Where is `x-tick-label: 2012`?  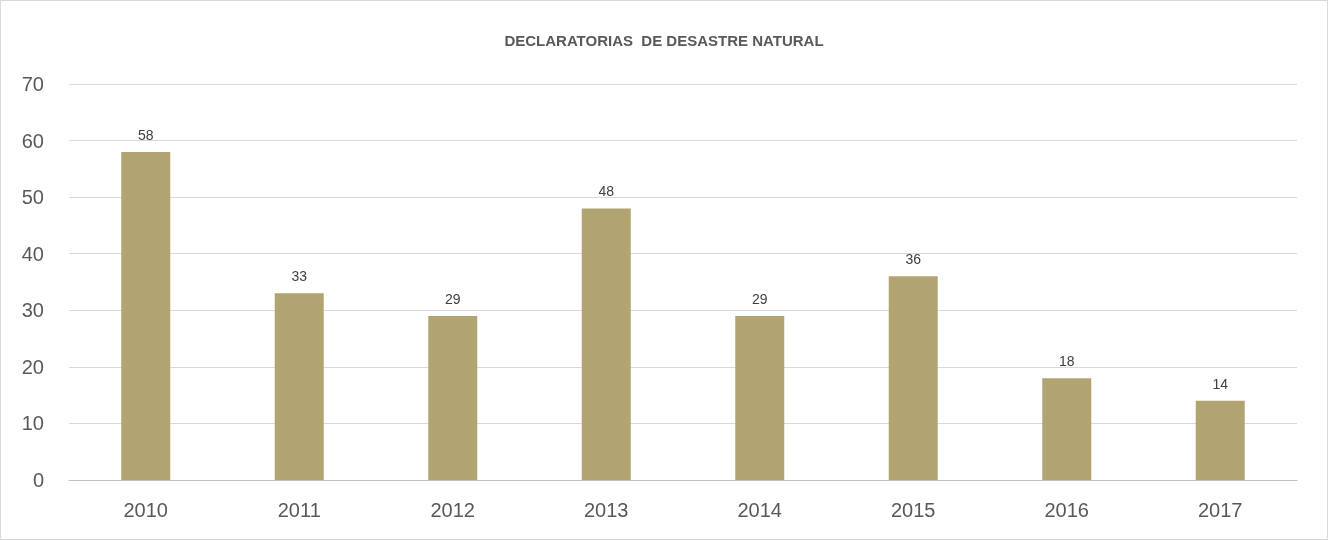
x-tick-label: 2012 is located at coordinates (452, 510).